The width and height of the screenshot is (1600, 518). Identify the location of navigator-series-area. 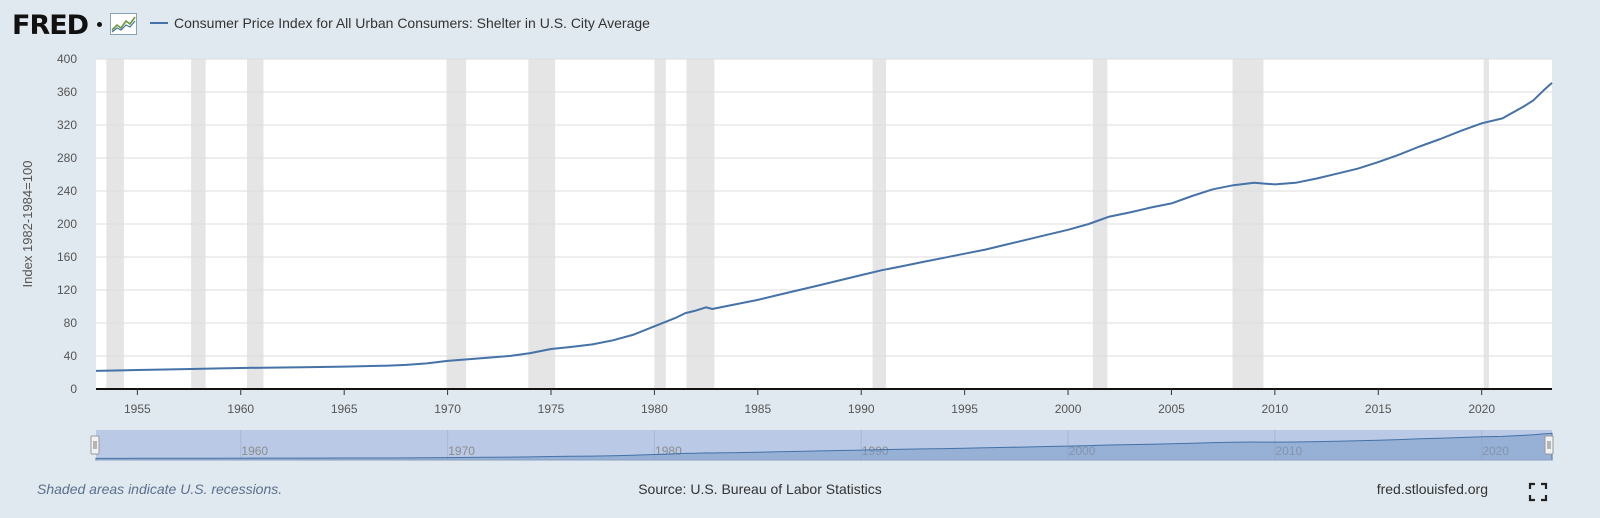
(824, 446).